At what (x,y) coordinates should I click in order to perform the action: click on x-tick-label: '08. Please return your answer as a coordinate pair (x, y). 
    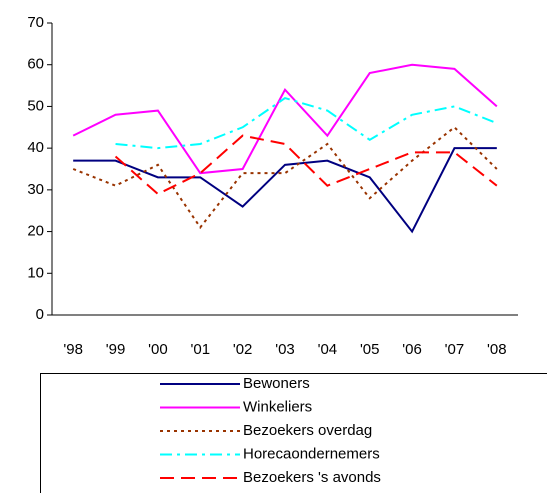
    Looking at the image, I should click on (497, 349).